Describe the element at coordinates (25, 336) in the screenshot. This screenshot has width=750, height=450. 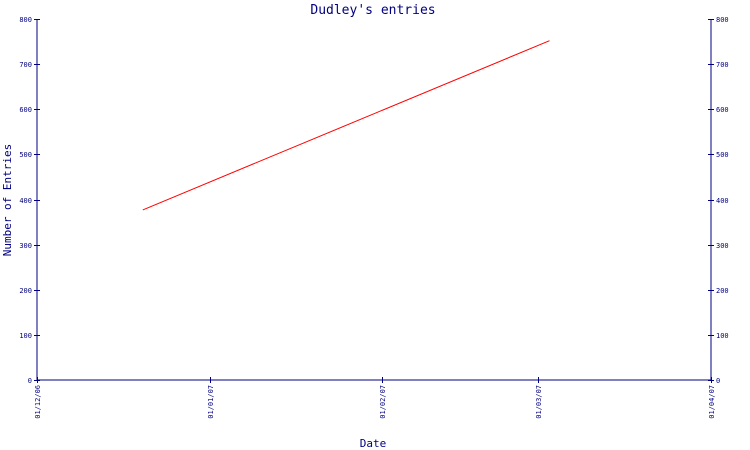
I see `y-tick-label-left: 100` at that location.